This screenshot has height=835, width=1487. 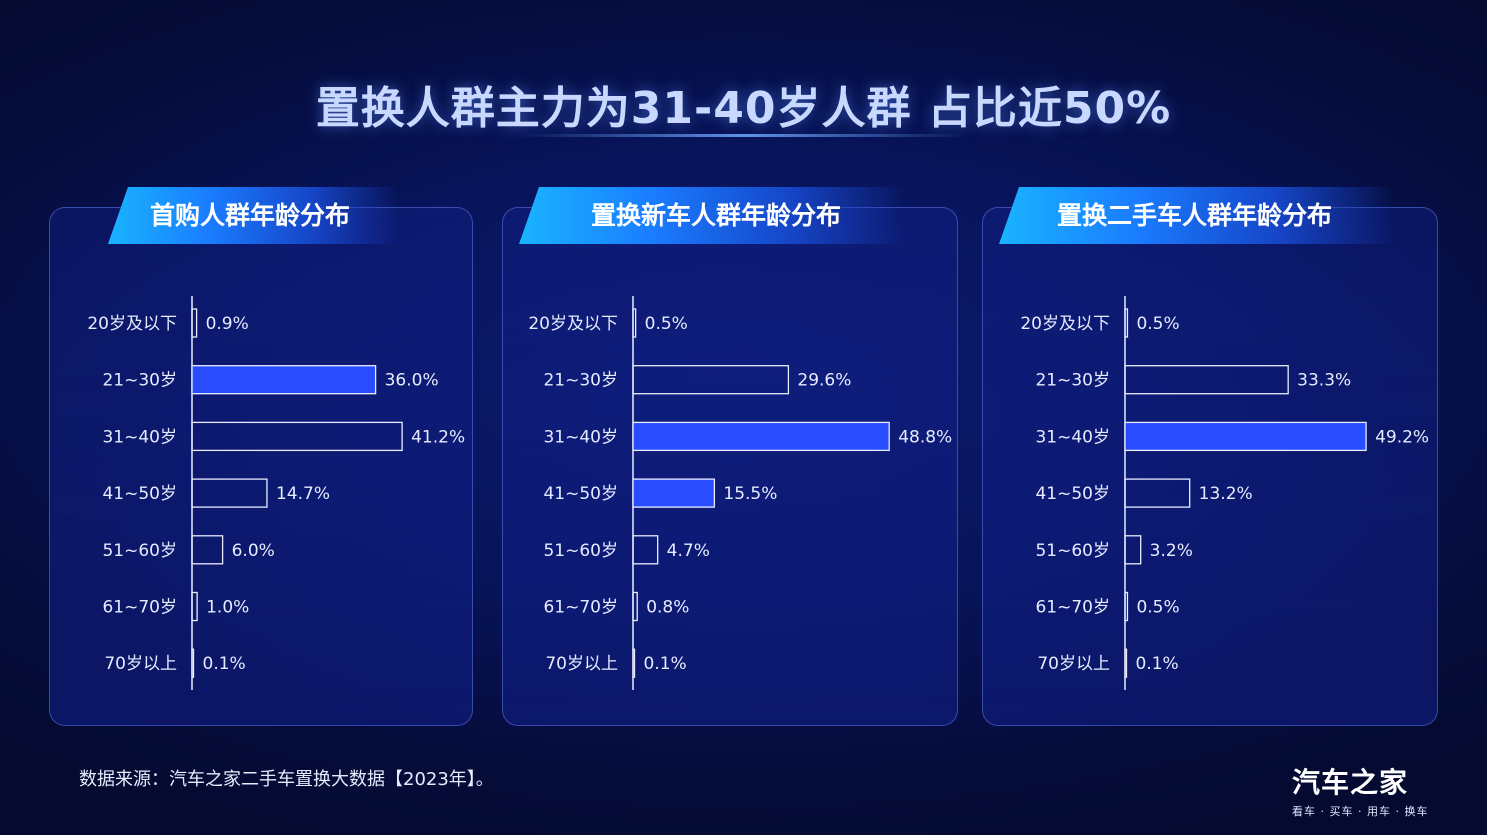 What do you see at coordinates (227, 608) in the screenshot?
I see `data-label: 1.0%` at bounding box center [227, 608].